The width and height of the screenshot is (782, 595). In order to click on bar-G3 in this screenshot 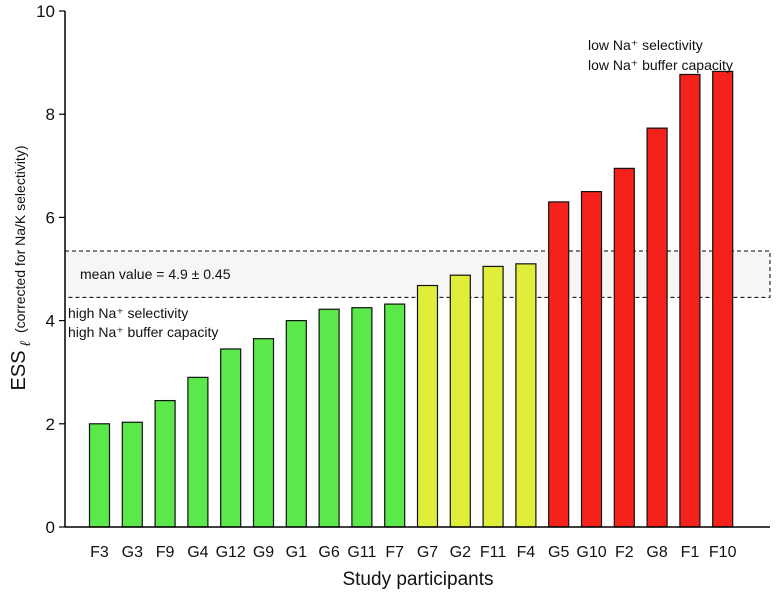, I will do `click(132, 474)`.